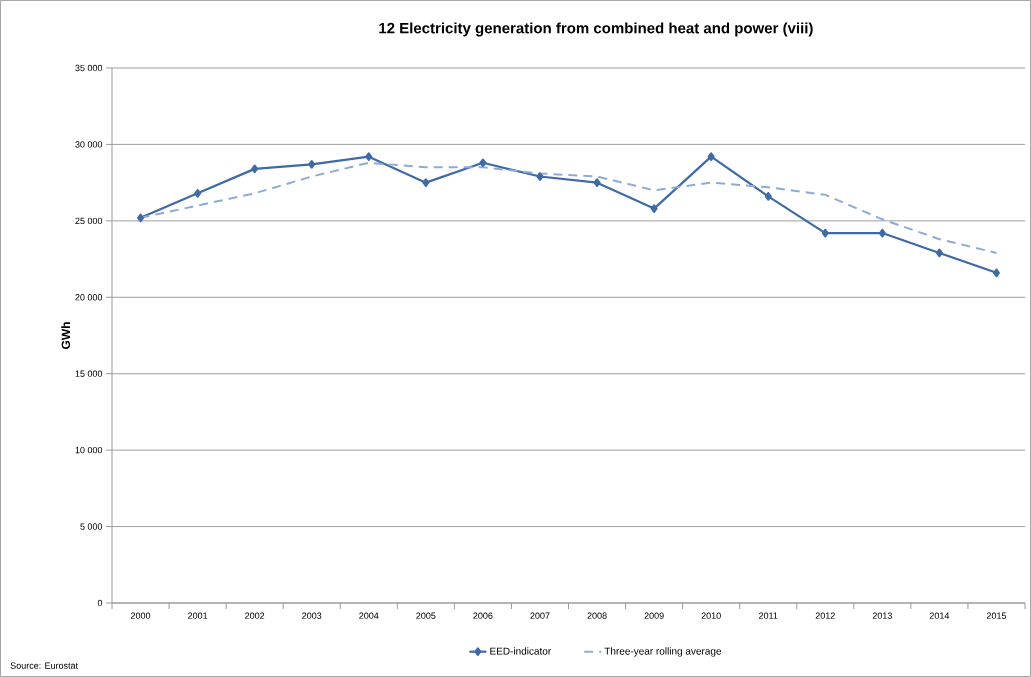 This screenshot has width=1031, height=677. I want to click on y-tick-label: 30 000, so click(89, 144).